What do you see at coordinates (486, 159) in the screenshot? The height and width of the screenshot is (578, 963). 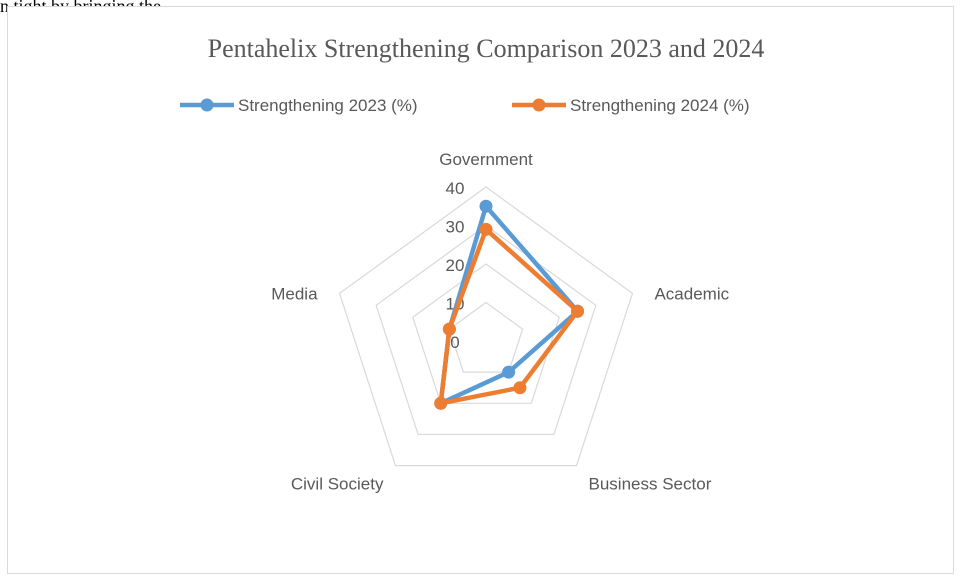 I see `category-label-government: Government` at bounding box center [486, 159].